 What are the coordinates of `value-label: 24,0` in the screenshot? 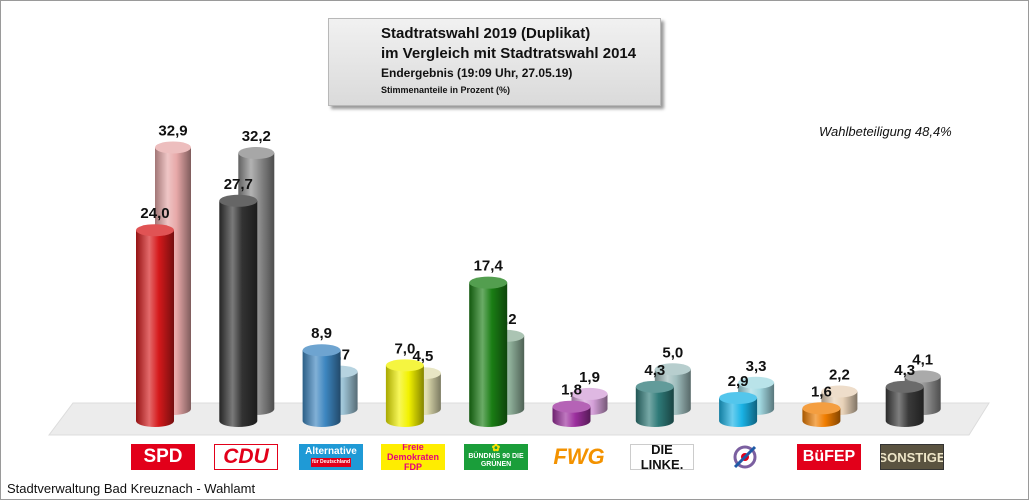 It's located at (154, 213).